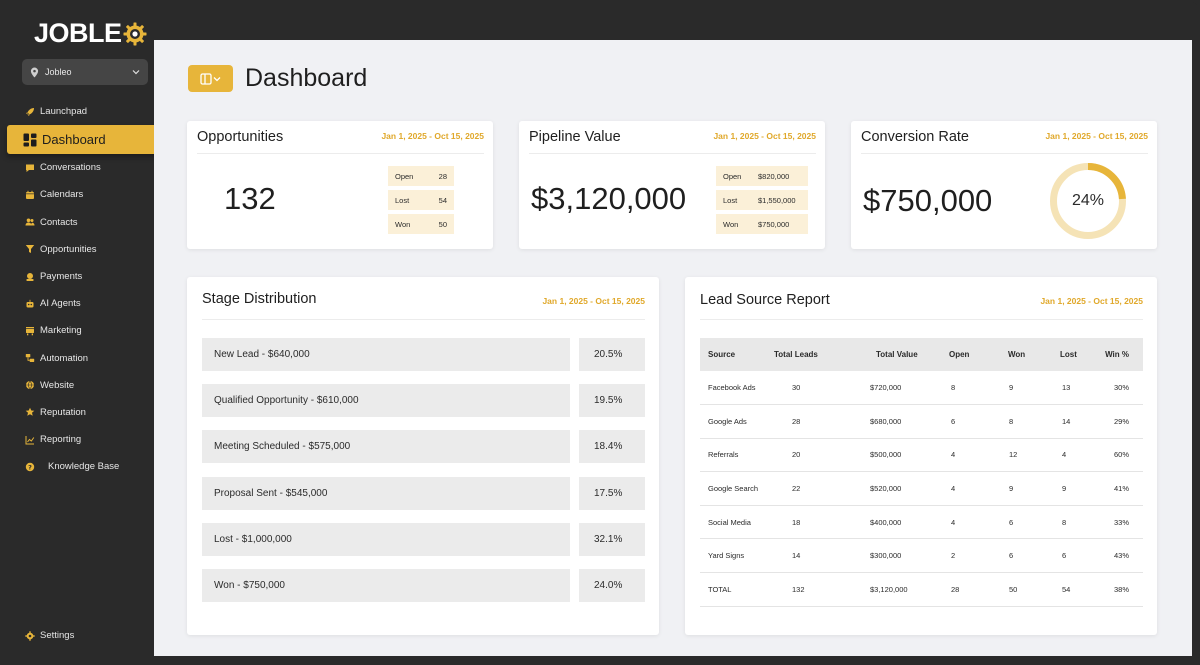  What do you see at coordinates (893, 522) in the screenshot?
I see `table-cell: $400,000` at bounding box center [893, 522].